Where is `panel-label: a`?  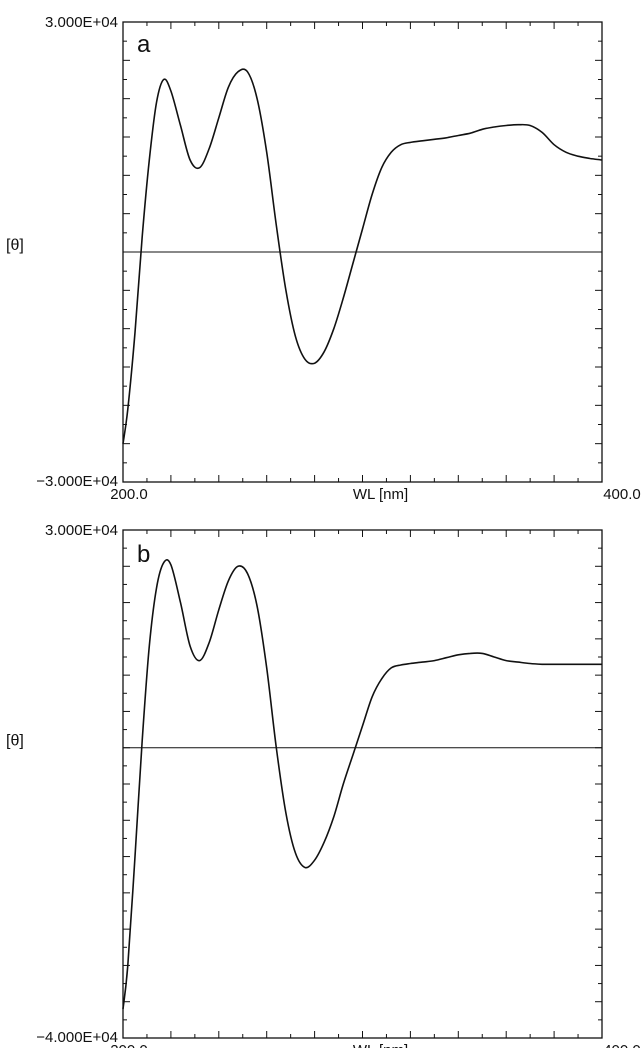
panel-label: a is located at coordinates (144, 44).